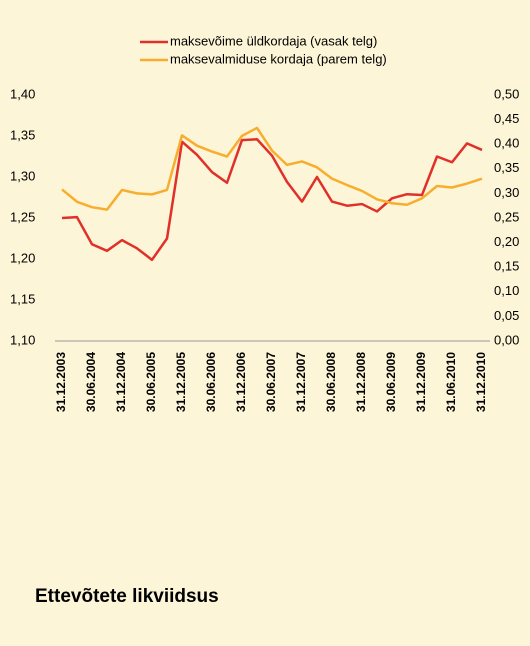 The height and width of the screenshot is (646, 530). Describe the element at coordinates (127, 596) in the screenshot. I see `chart-title: Ettevõtete likviidsus` at that location.